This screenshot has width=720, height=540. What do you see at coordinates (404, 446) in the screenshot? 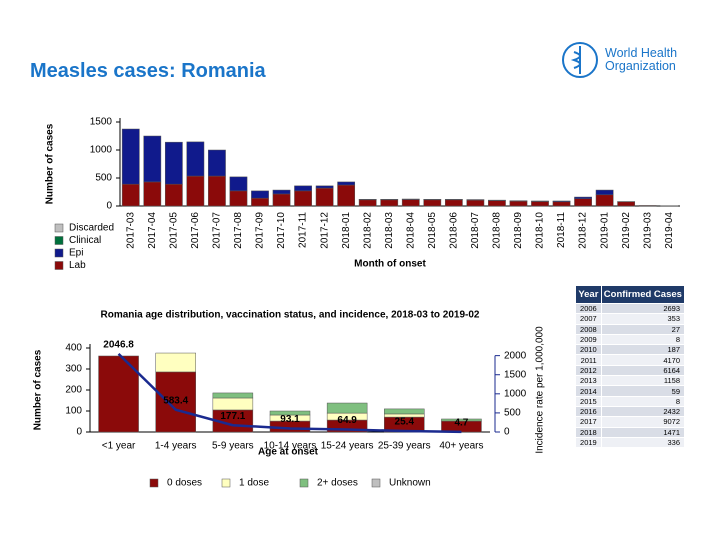
I see `x-tick-label: 25-39 years` at bounding box center [404, 446].